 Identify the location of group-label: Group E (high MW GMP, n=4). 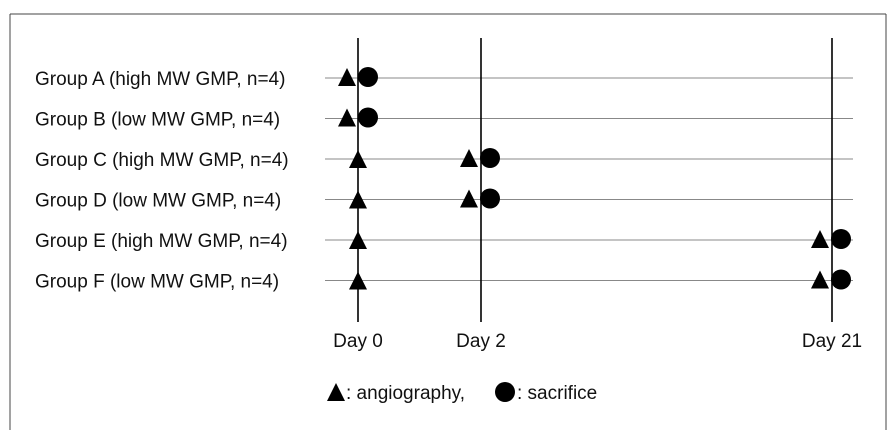
(161, 241).